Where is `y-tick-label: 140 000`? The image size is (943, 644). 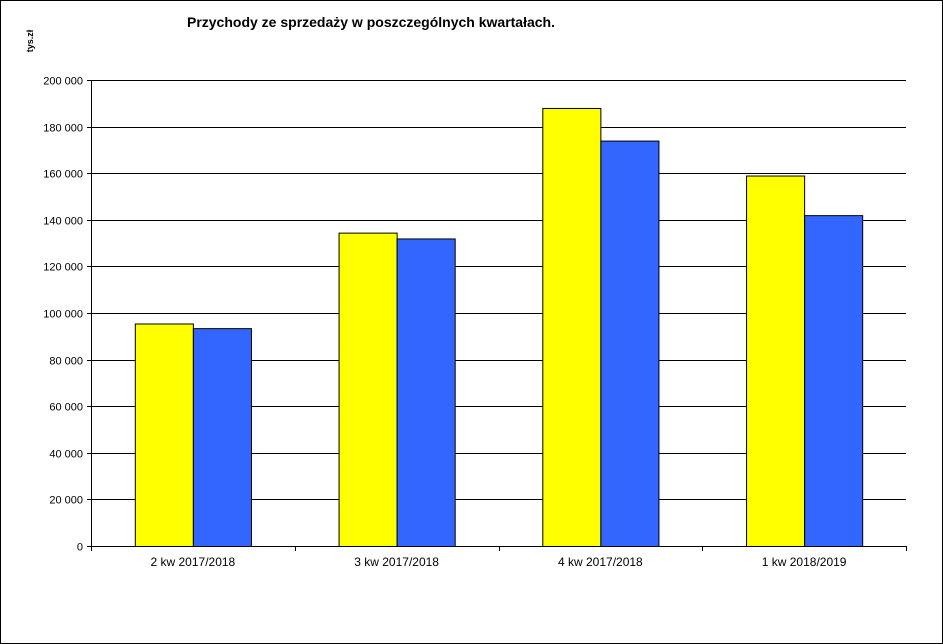
y-tick-label: 140 000 is located at coordinates (63, 222).